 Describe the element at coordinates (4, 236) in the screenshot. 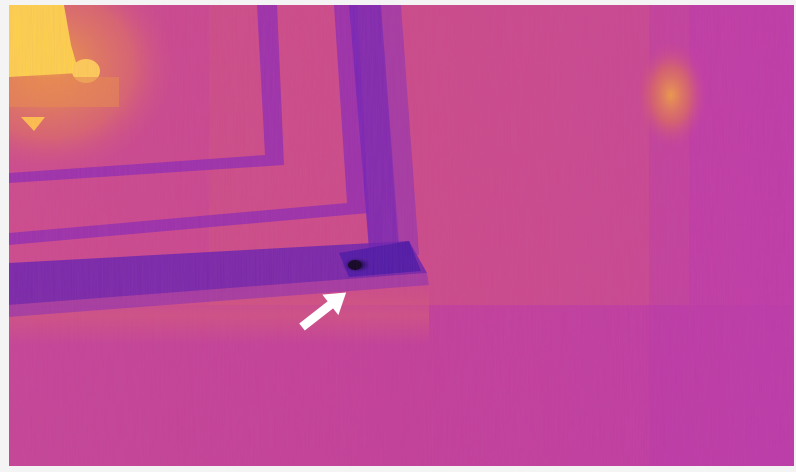

I see `left-margin` at that location.